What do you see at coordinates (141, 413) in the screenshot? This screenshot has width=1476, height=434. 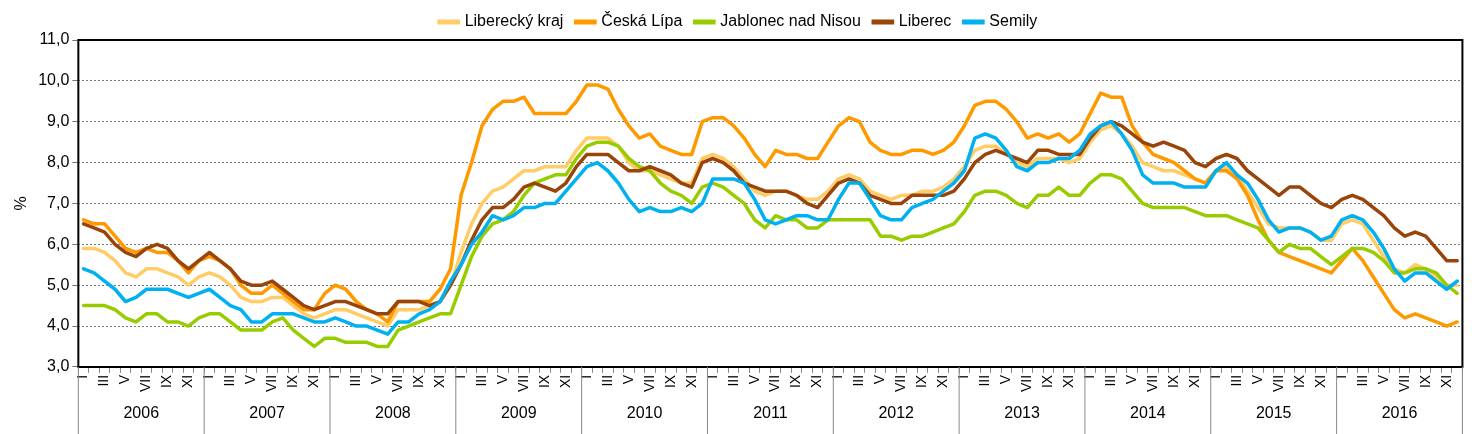 I see `text: 2006` at bounding box center [141, 413].